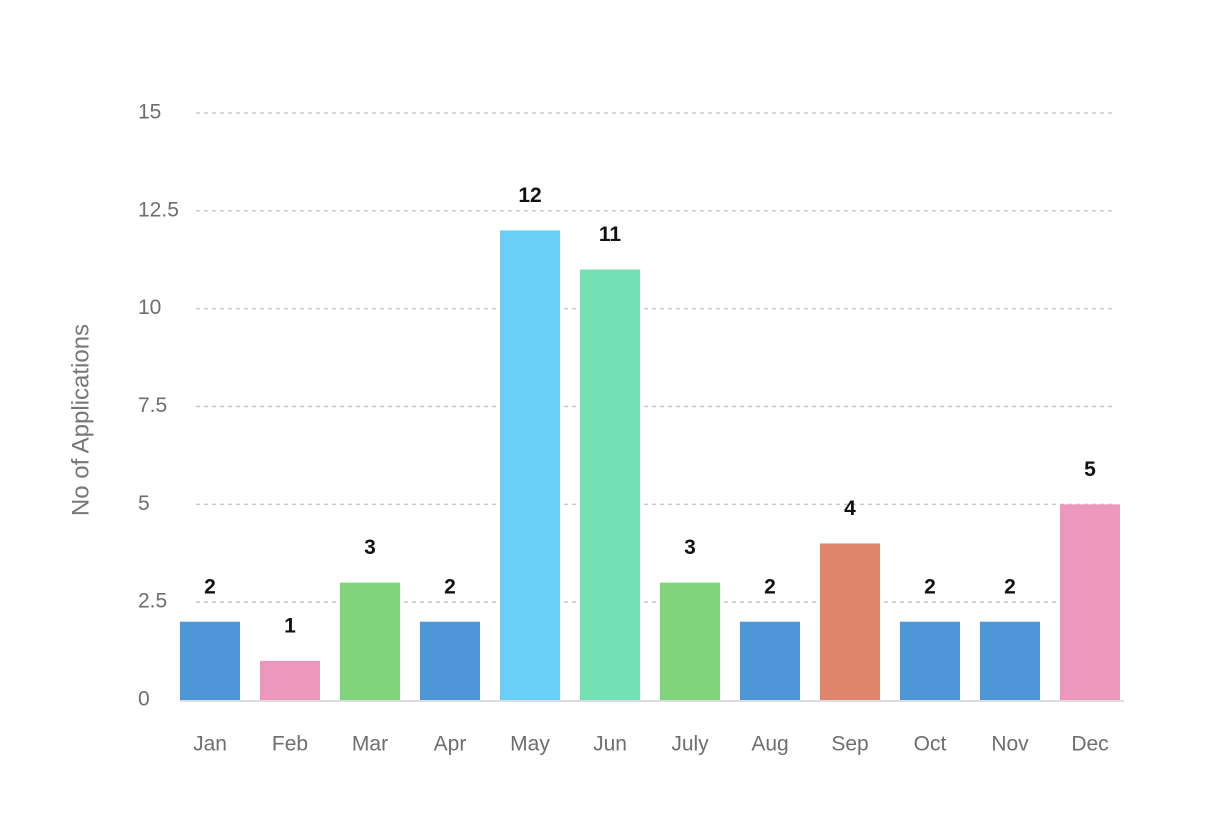 The width and height of the screenshot is (1218, 834). I want to click on value-label: 5, so click(1090, 469).